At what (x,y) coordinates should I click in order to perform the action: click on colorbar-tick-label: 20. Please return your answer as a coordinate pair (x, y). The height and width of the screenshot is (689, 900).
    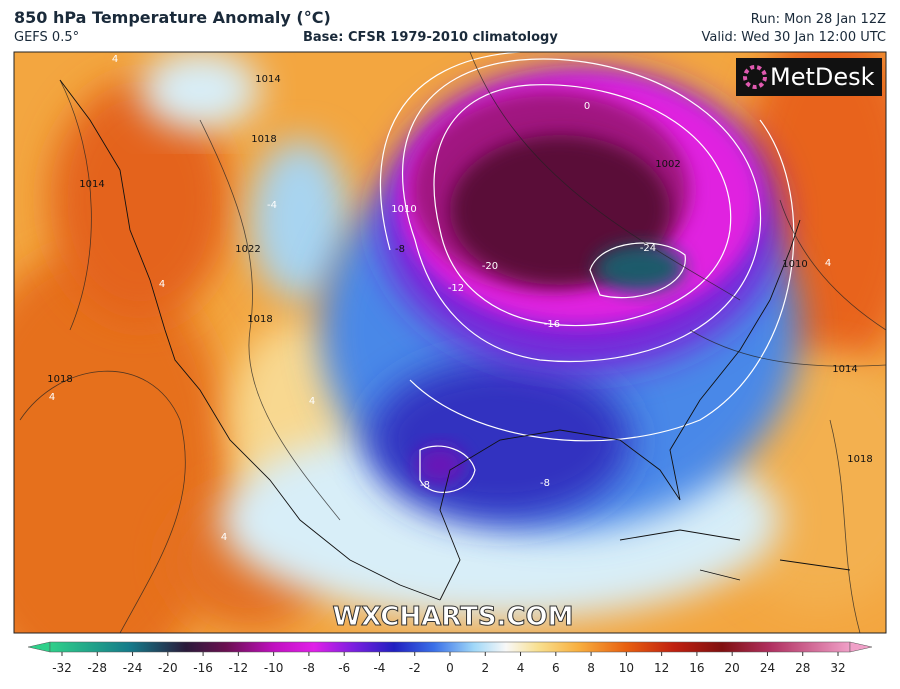
    Looking at the image, I should click on (732, 668).